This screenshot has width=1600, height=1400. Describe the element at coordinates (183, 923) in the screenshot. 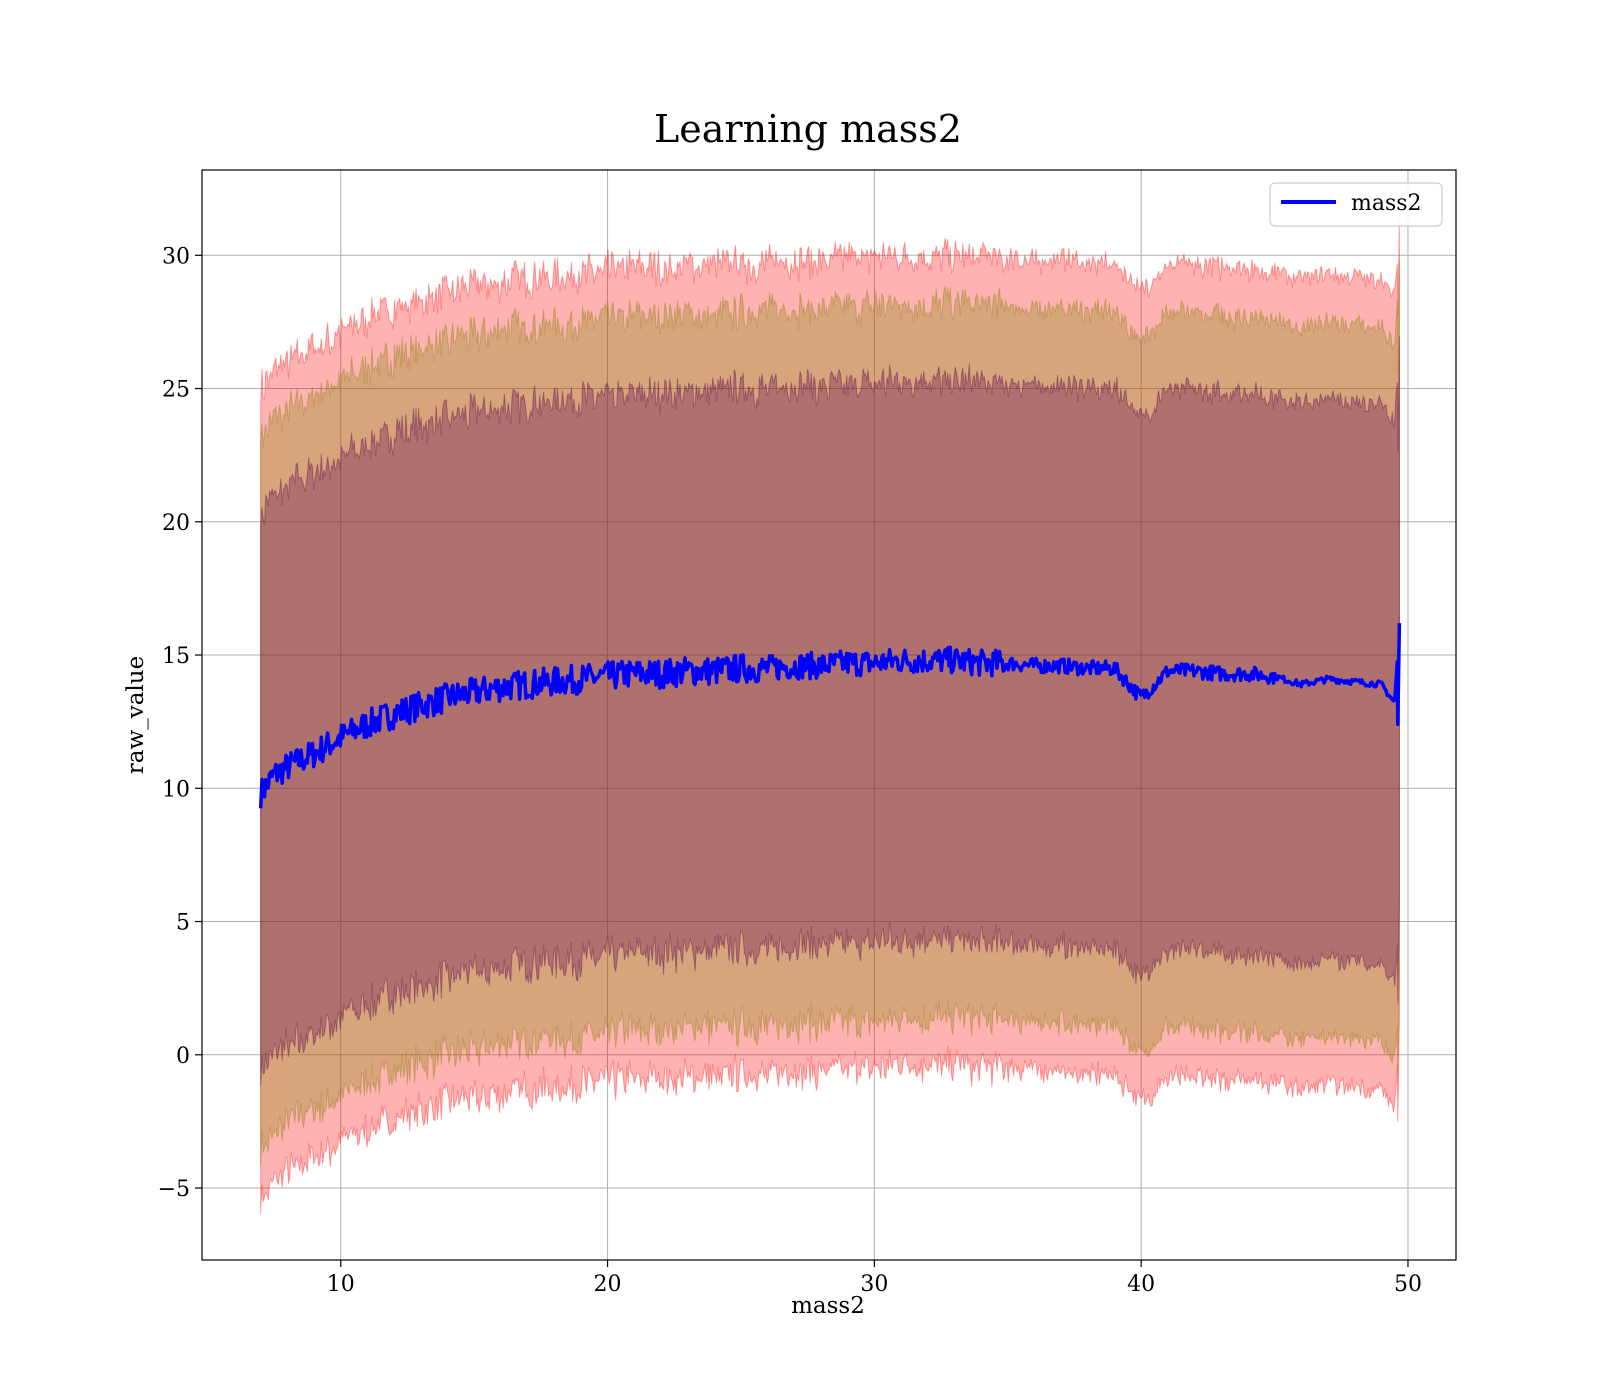

I see `y-tick-label-2: 5` at that location.